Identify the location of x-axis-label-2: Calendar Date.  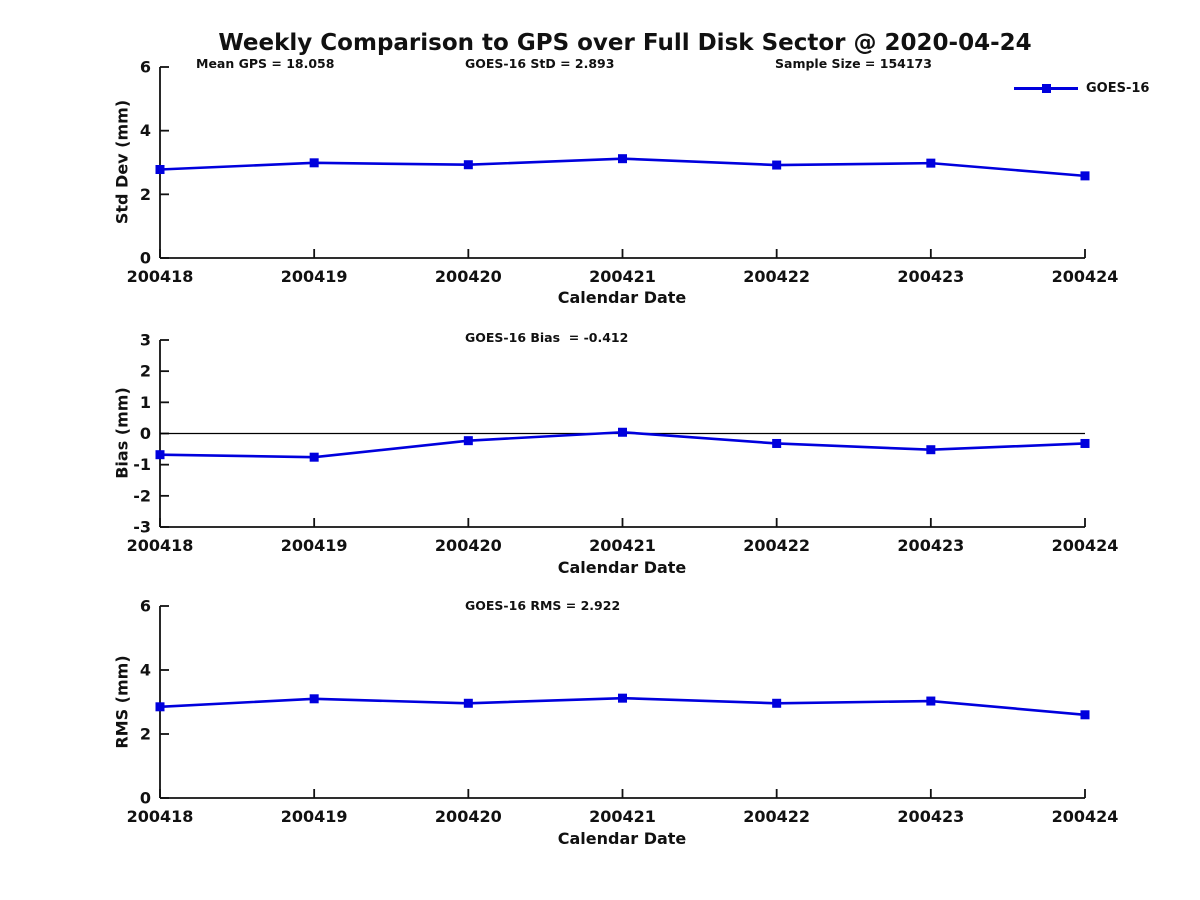
(622, 567).